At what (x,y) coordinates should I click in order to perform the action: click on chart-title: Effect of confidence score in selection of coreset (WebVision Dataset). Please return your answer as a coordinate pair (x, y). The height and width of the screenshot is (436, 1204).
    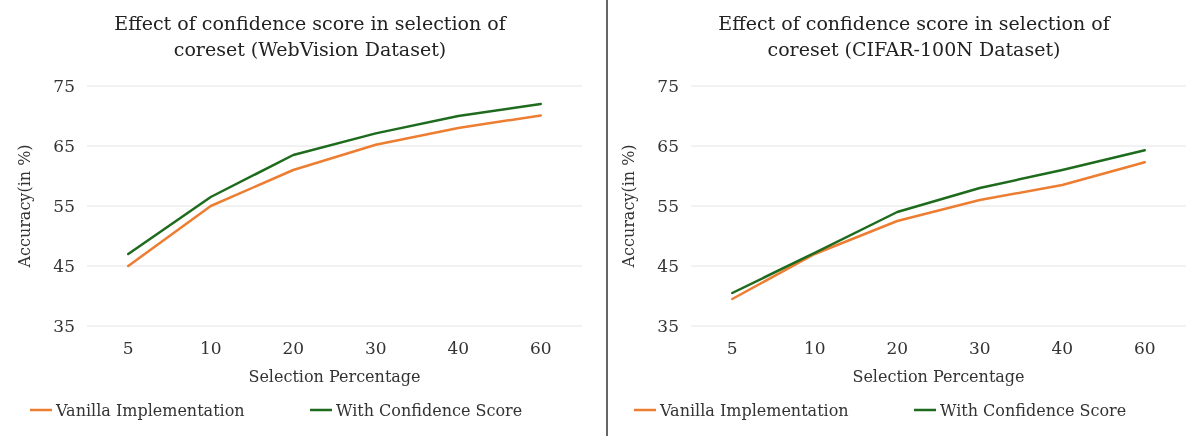
    Looking at the image, I should click on (311, 36).